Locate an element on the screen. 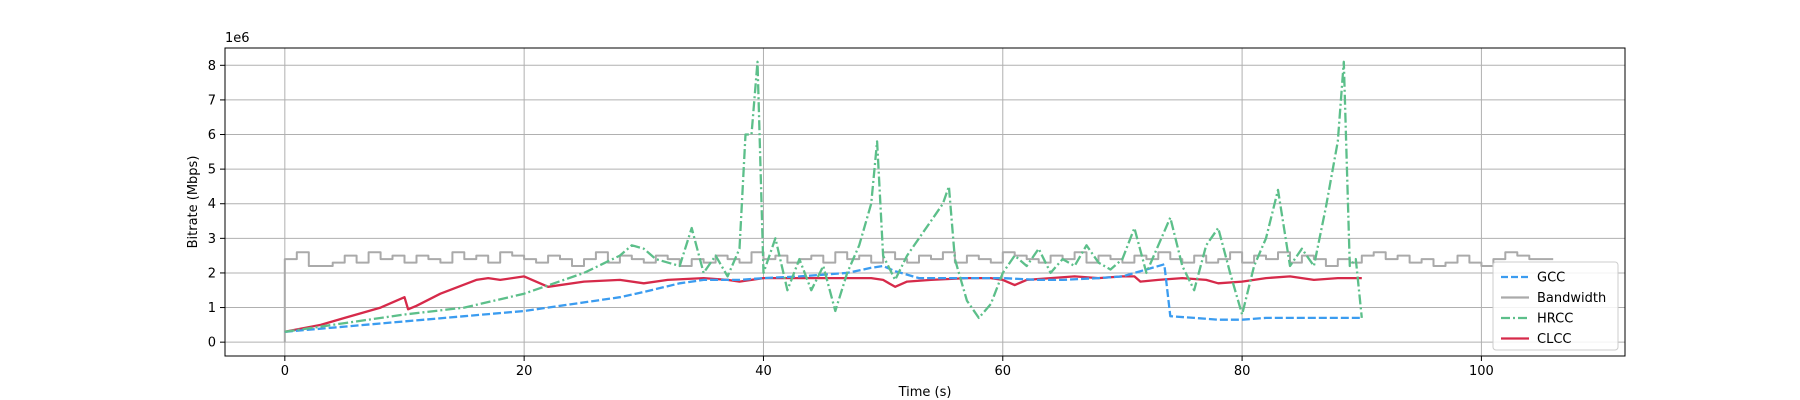 The width and height of the screenshot is (1800, 400). legend-label-clcc: CLCC is located at coordinates (1554, 339).